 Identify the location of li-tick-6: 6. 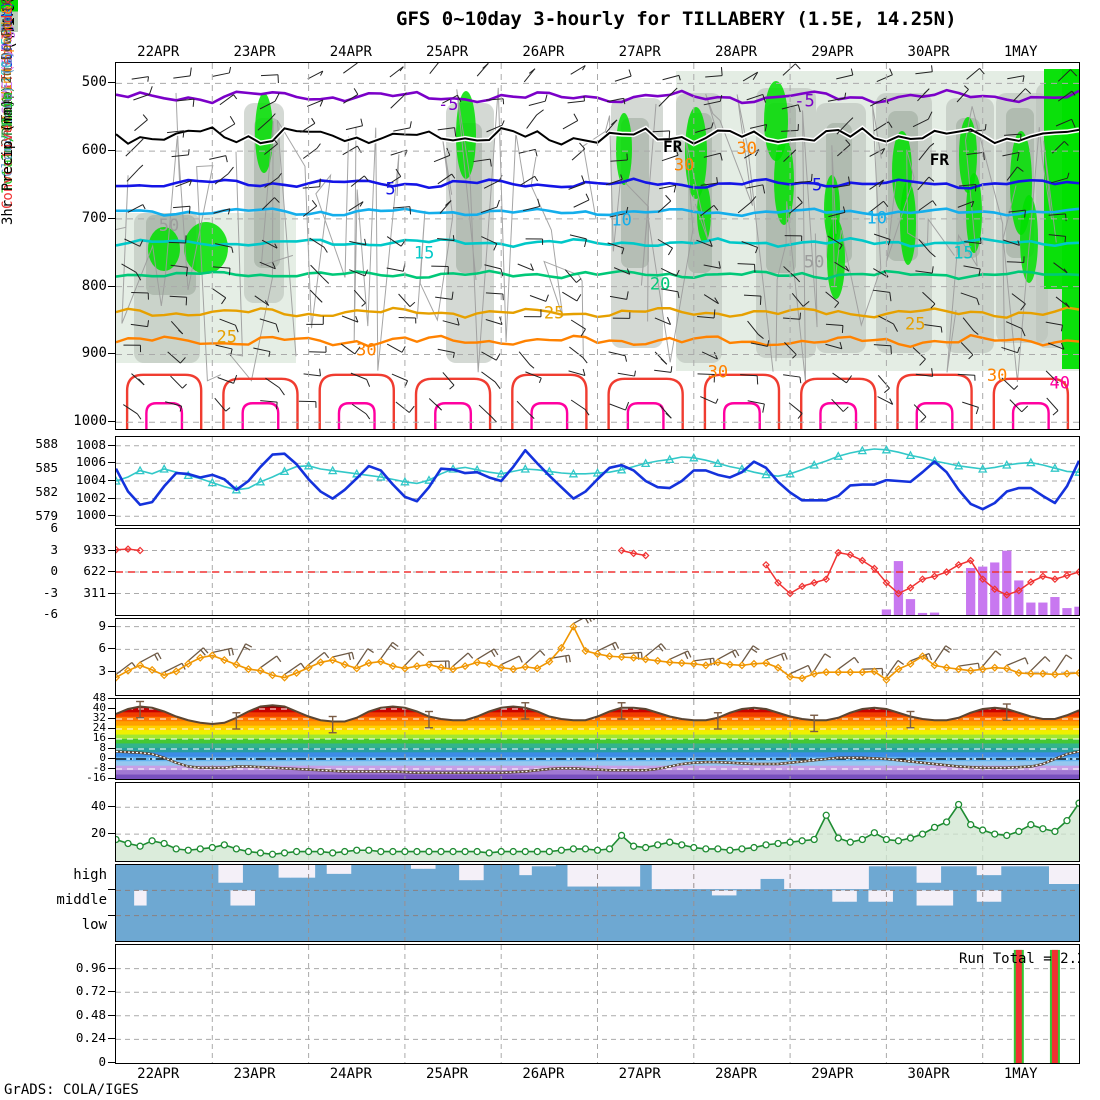
(54, 527).